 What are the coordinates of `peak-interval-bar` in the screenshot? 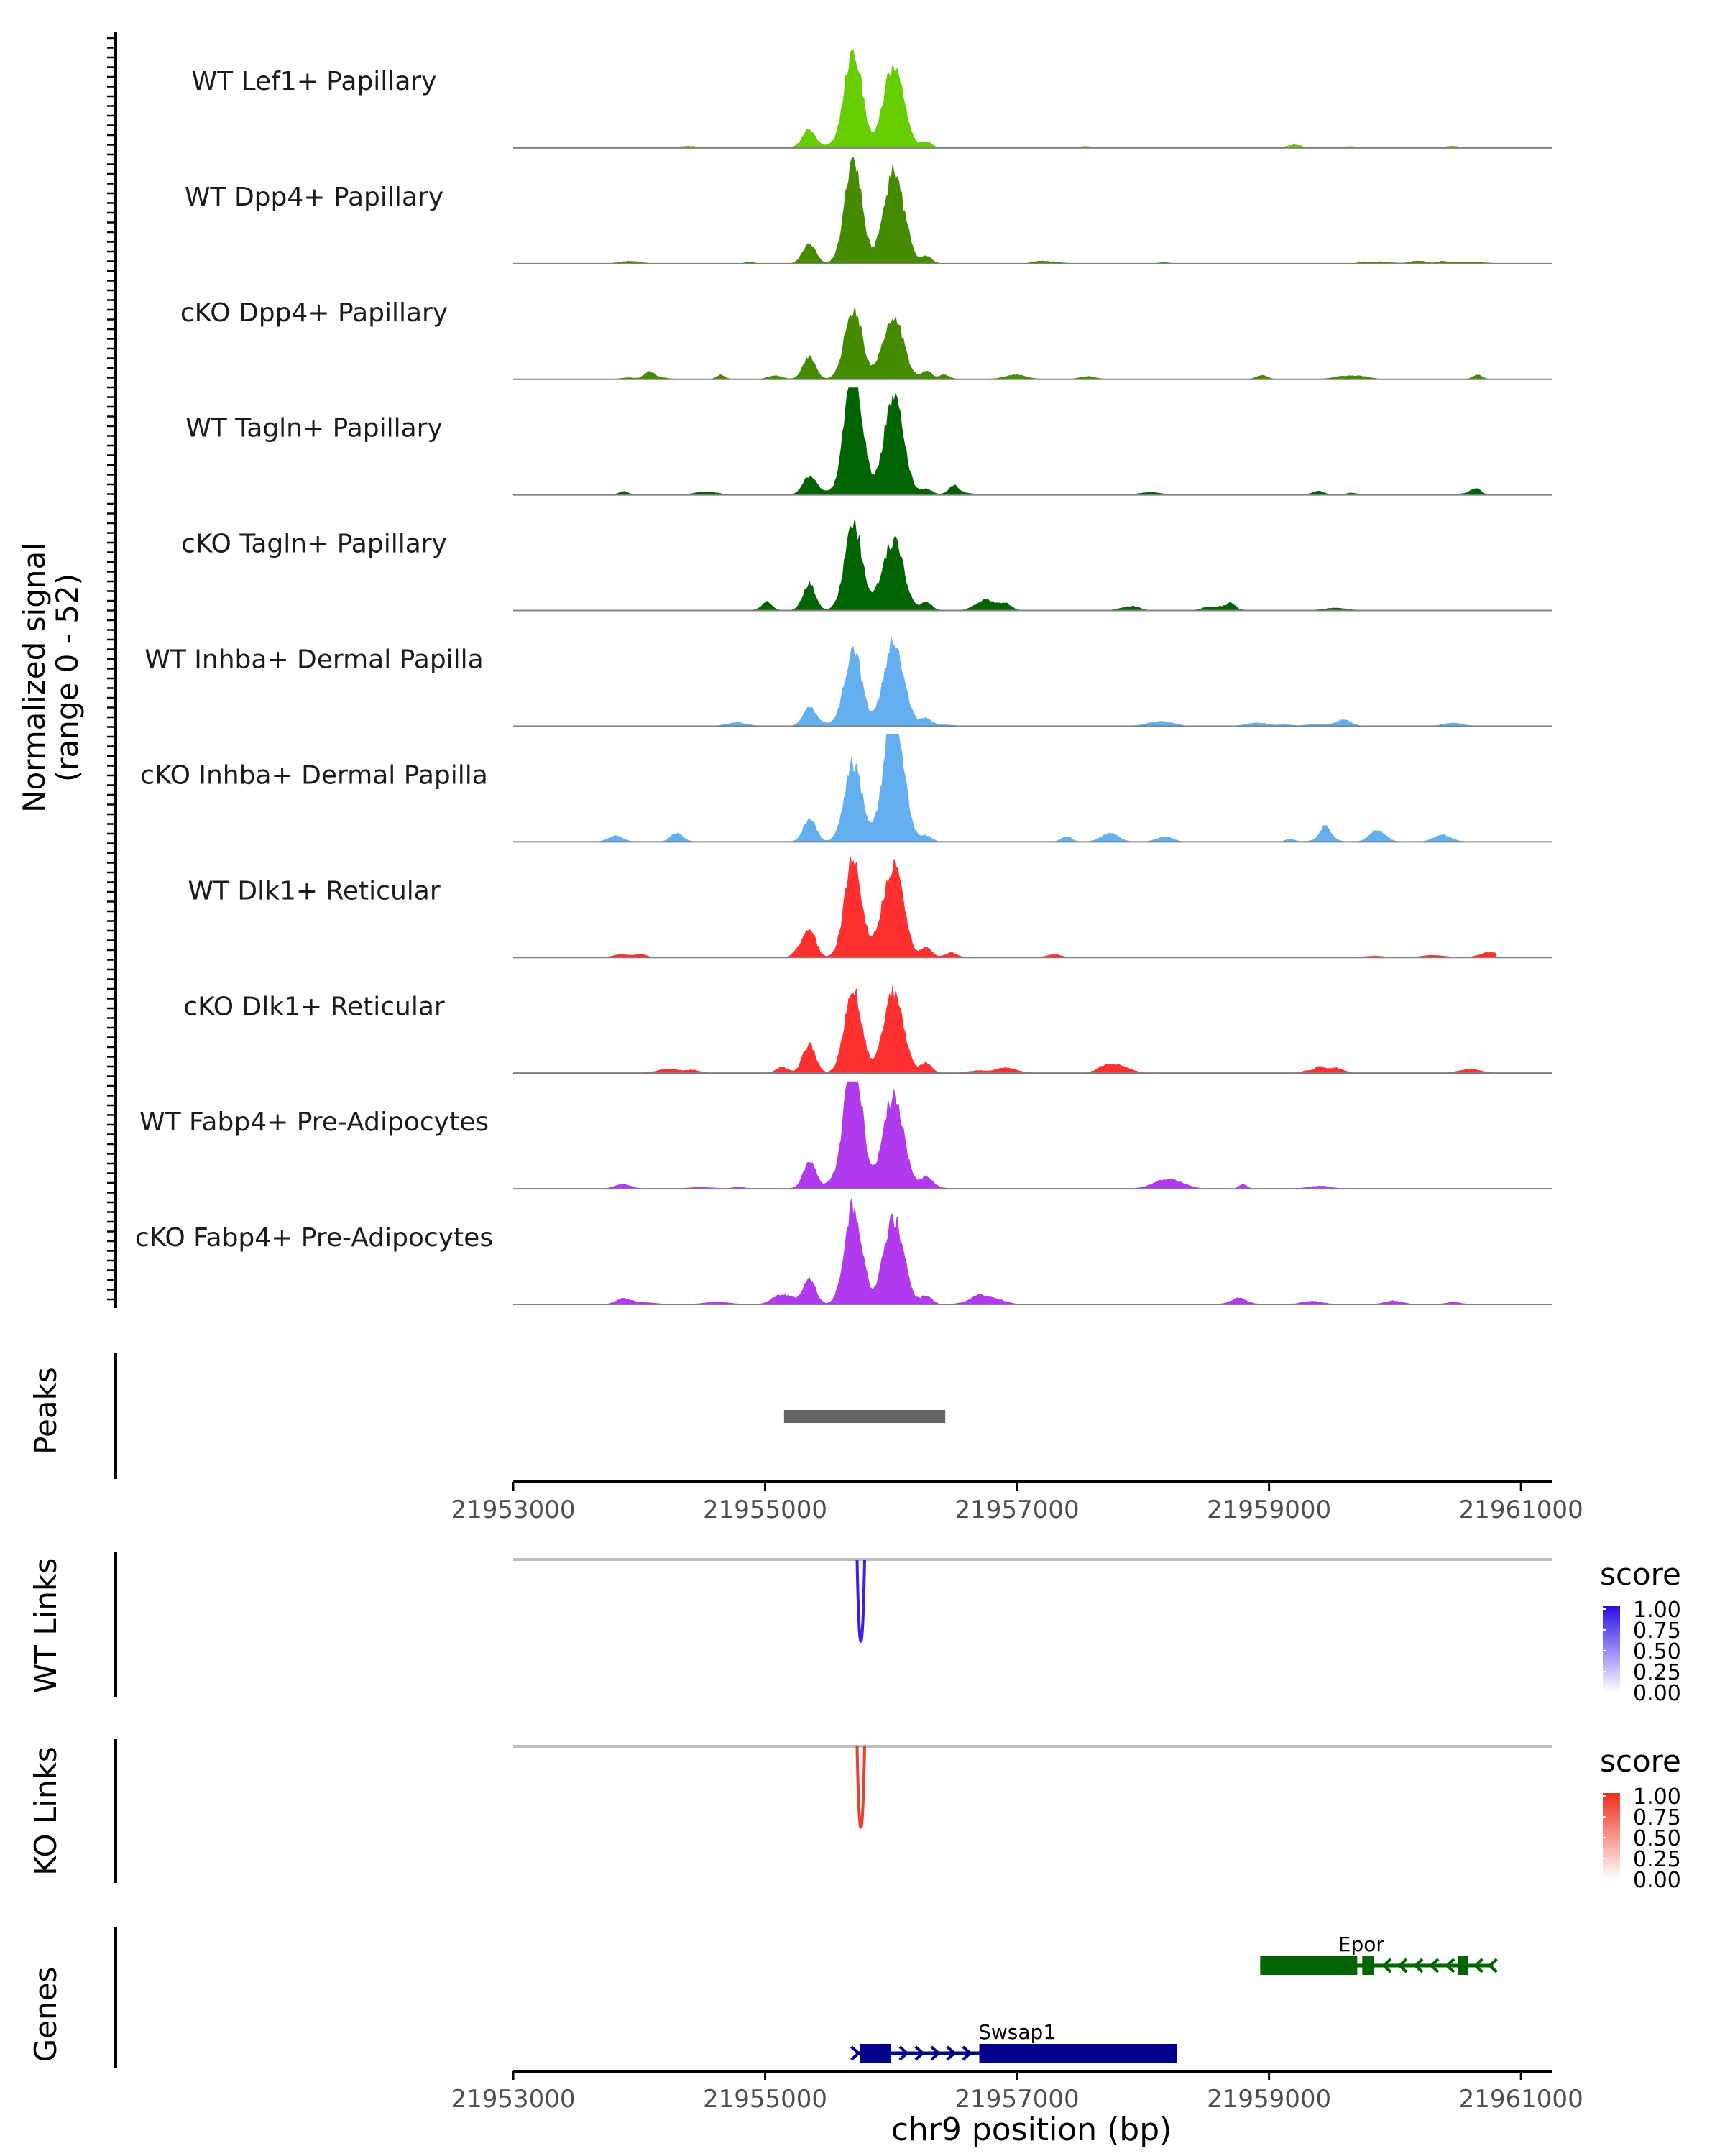 It's located at (864, 1416).